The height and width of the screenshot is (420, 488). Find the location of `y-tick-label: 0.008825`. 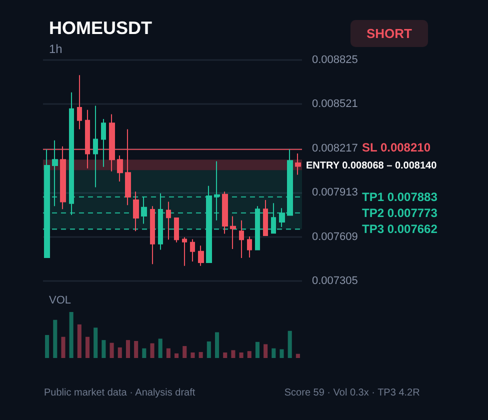

y-tick-label: 0.008825 is located at coordinates (335, 60).